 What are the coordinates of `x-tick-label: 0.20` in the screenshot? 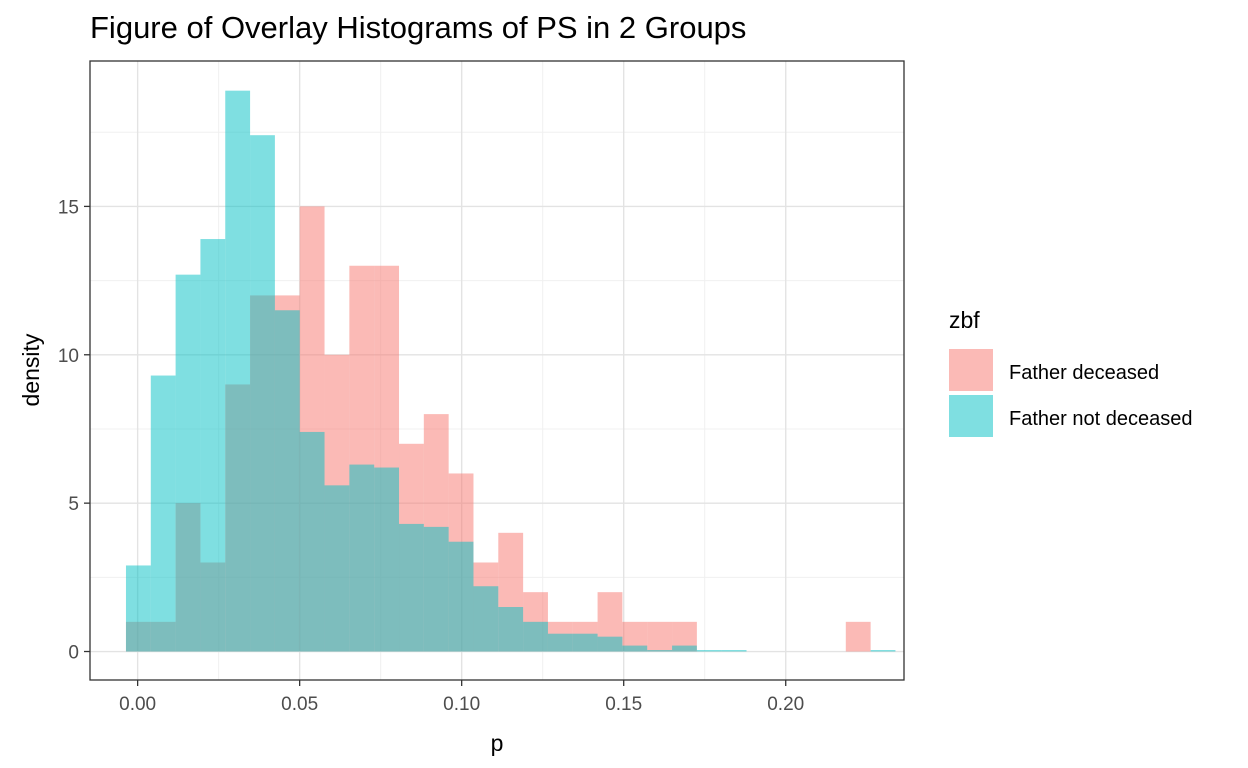 It's located at (785, 704).